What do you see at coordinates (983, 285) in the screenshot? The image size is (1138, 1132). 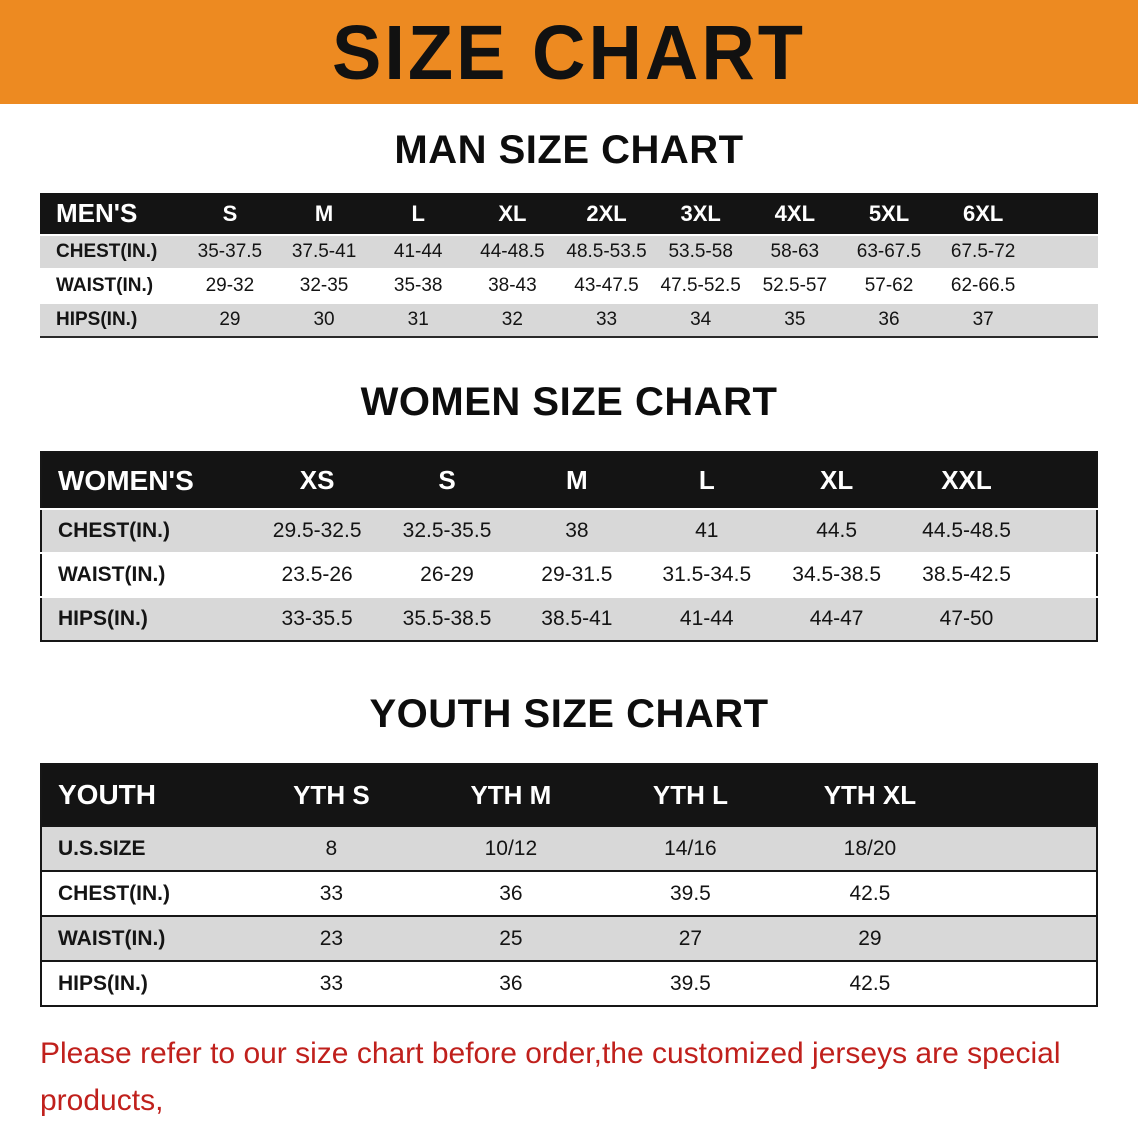 I see `size-value: 62-66.5` at bounding box center [983, 285].